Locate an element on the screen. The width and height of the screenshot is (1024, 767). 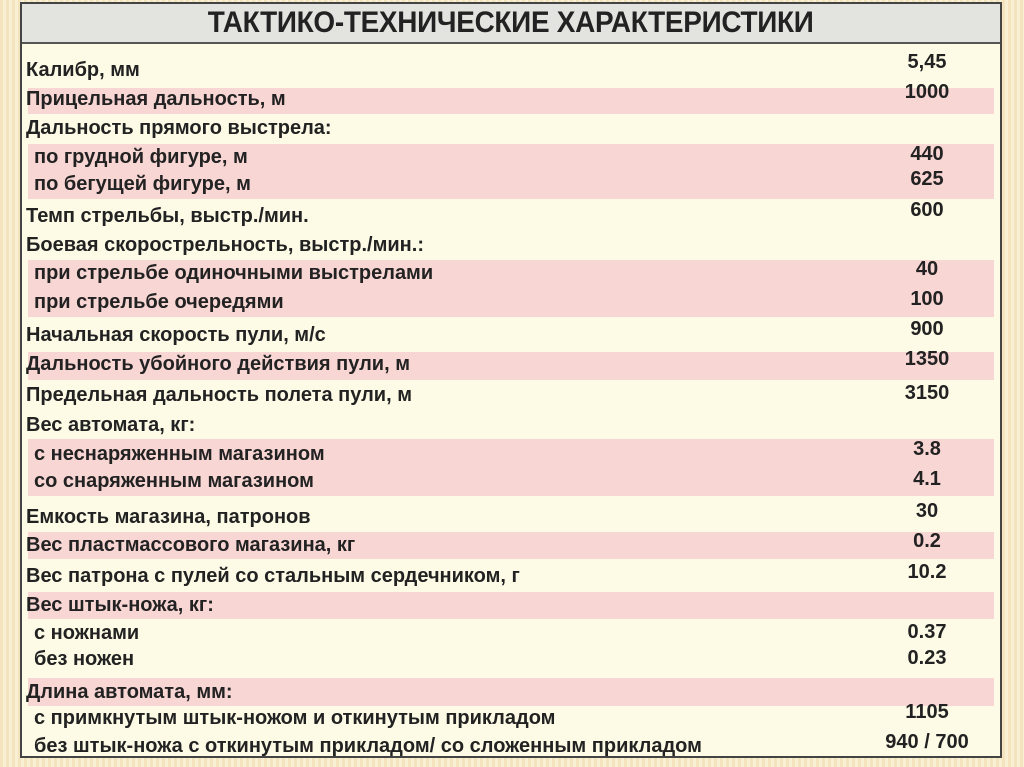
row-value: 3.8 is located at coordinates (927, 449).